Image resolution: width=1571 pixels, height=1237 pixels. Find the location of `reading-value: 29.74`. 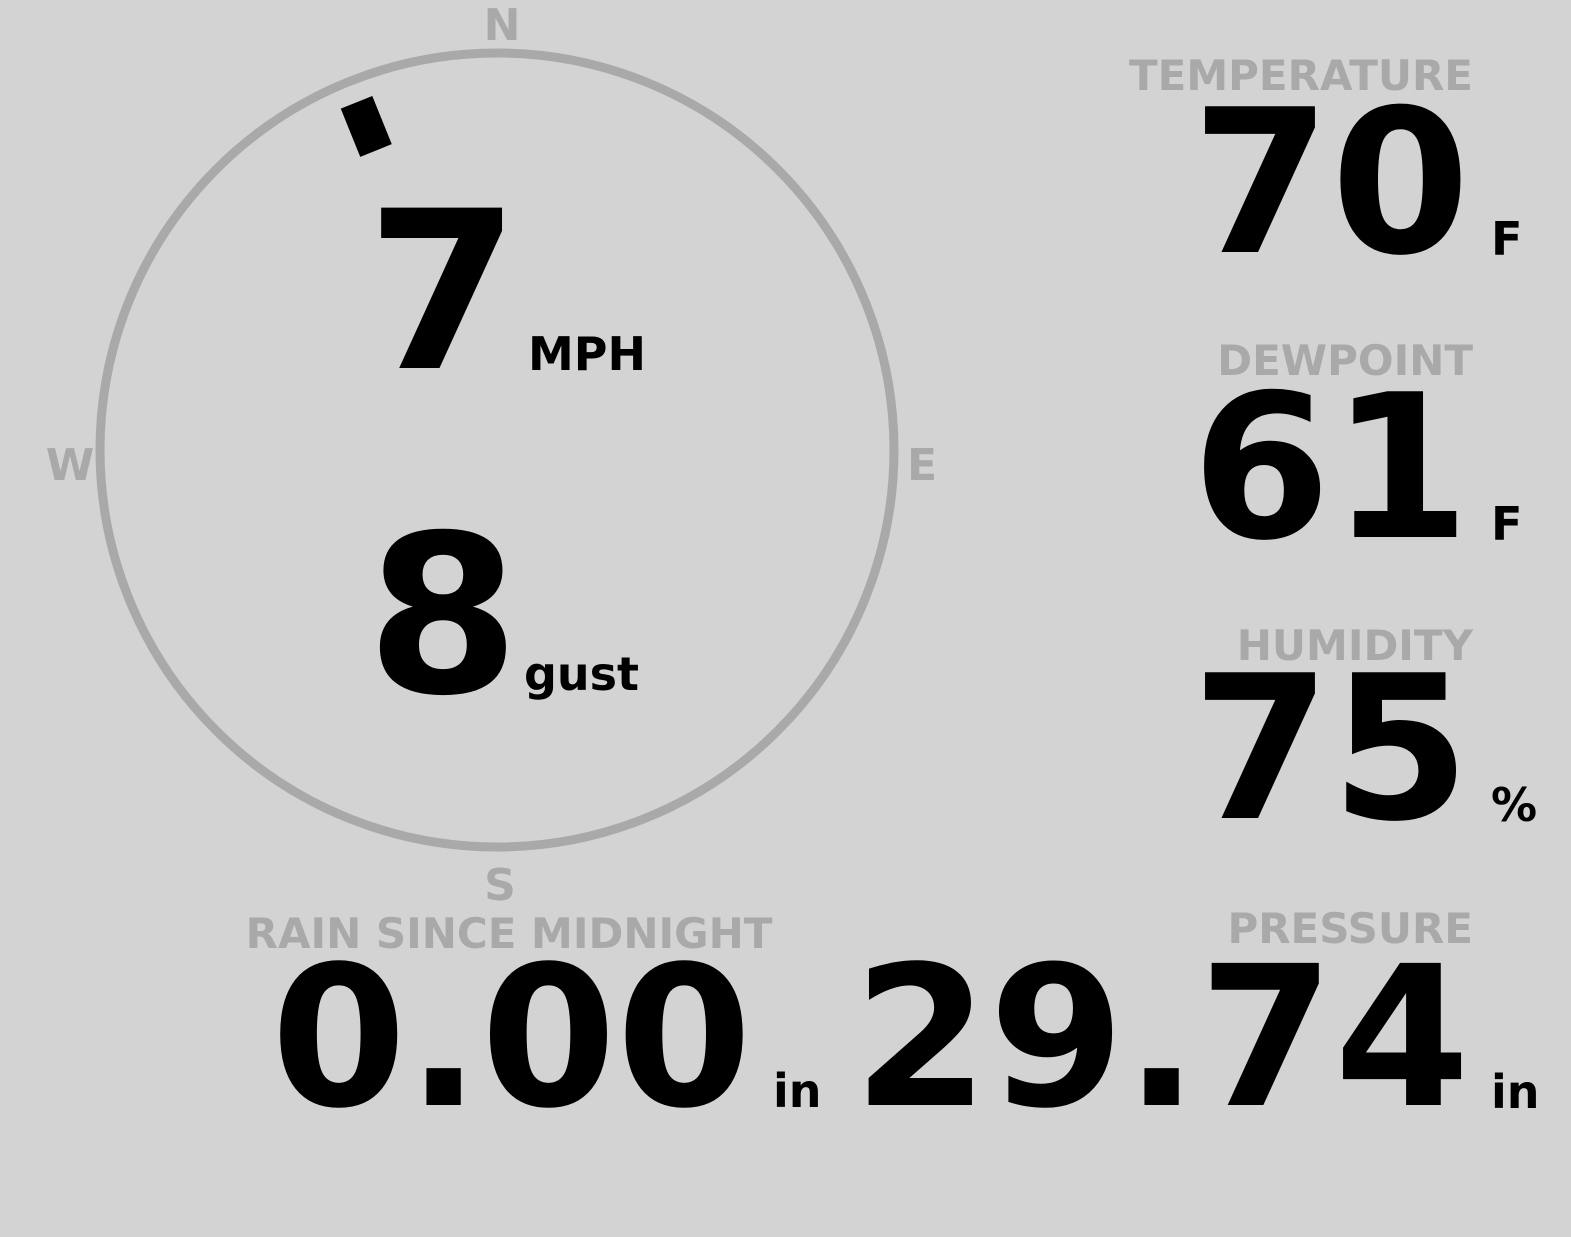

reading-value: 29.74 is located at coordinates (1161, 1037).